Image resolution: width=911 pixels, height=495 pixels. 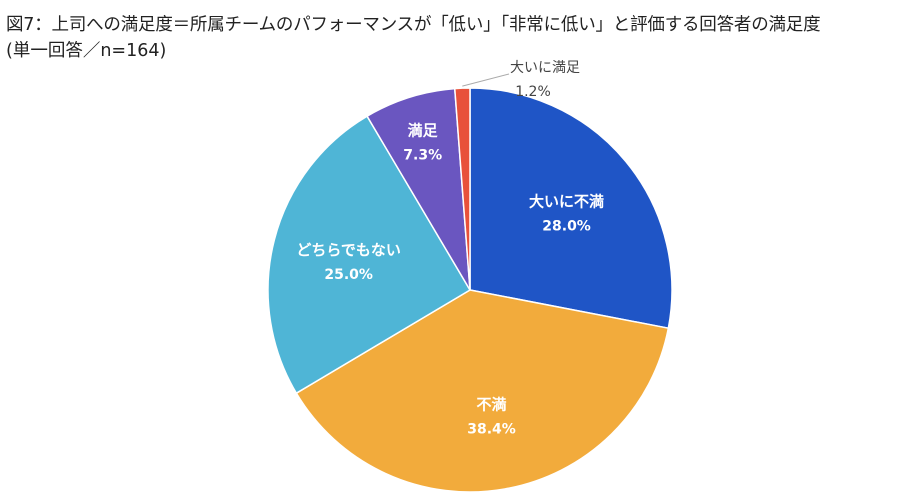 I want to click on leader-line, so click(x=486, y=80).